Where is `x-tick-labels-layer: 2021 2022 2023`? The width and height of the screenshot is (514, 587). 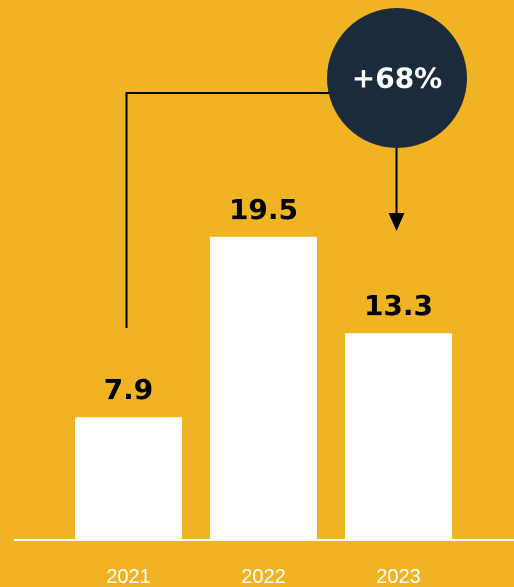 x-tick-labels-layer: 2021 2022 2023 is located at coordinates (263, 576).